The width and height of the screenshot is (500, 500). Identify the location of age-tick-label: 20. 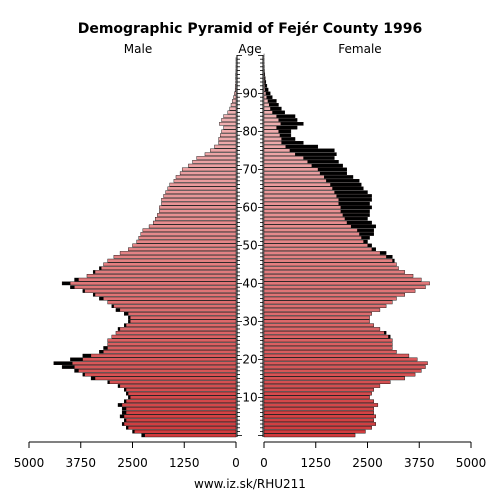
(249, 359).